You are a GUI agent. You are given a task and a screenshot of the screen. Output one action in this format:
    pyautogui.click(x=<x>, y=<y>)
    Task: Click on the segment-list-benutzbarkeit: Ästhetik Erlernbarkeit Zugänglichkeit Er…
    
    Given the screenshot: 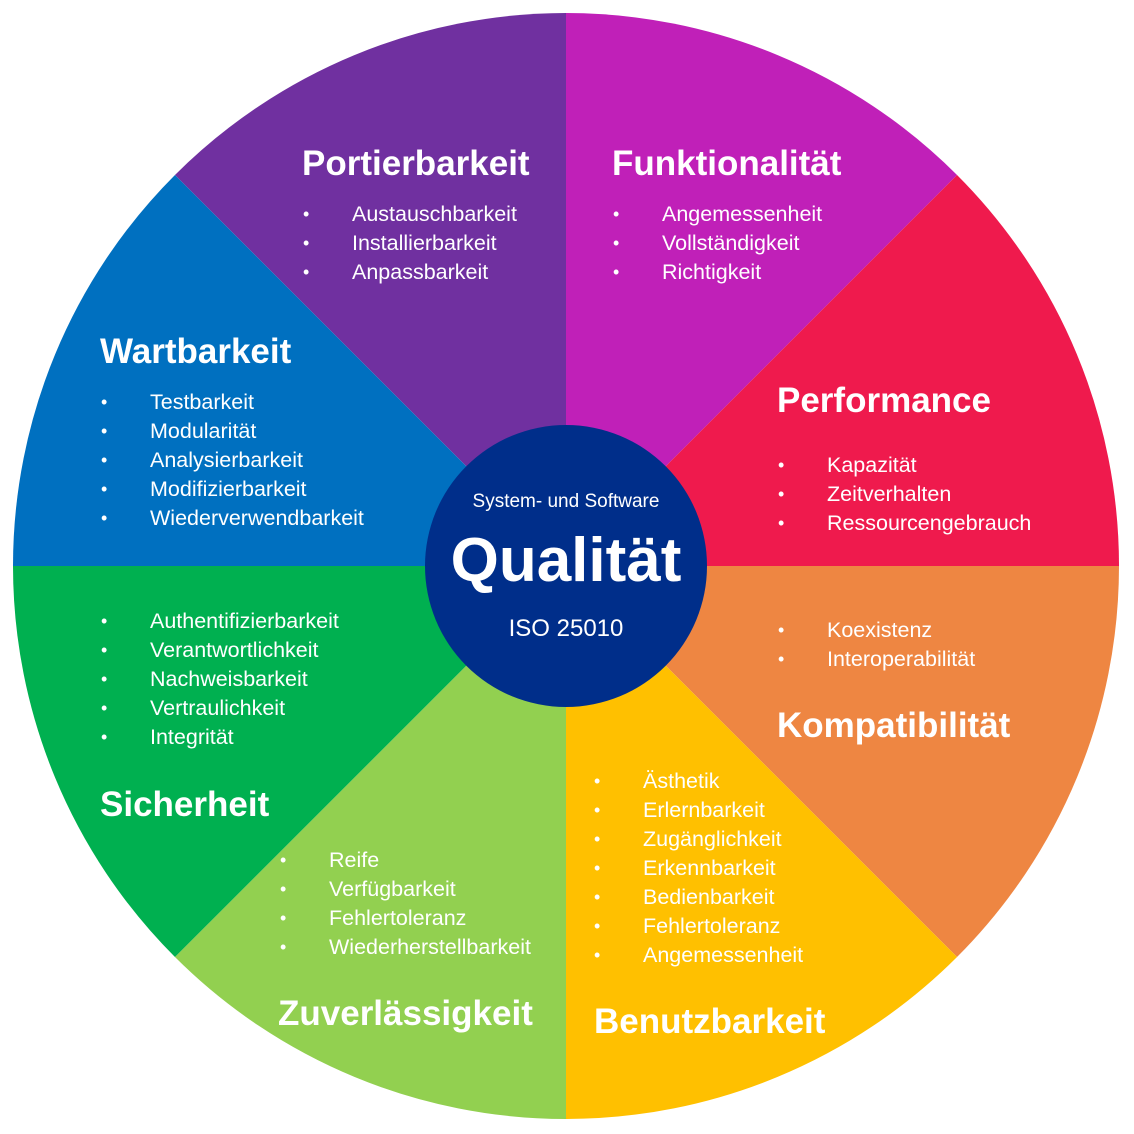 What is the action you would take?
    pyautogui.click(x=698, y=868)
    